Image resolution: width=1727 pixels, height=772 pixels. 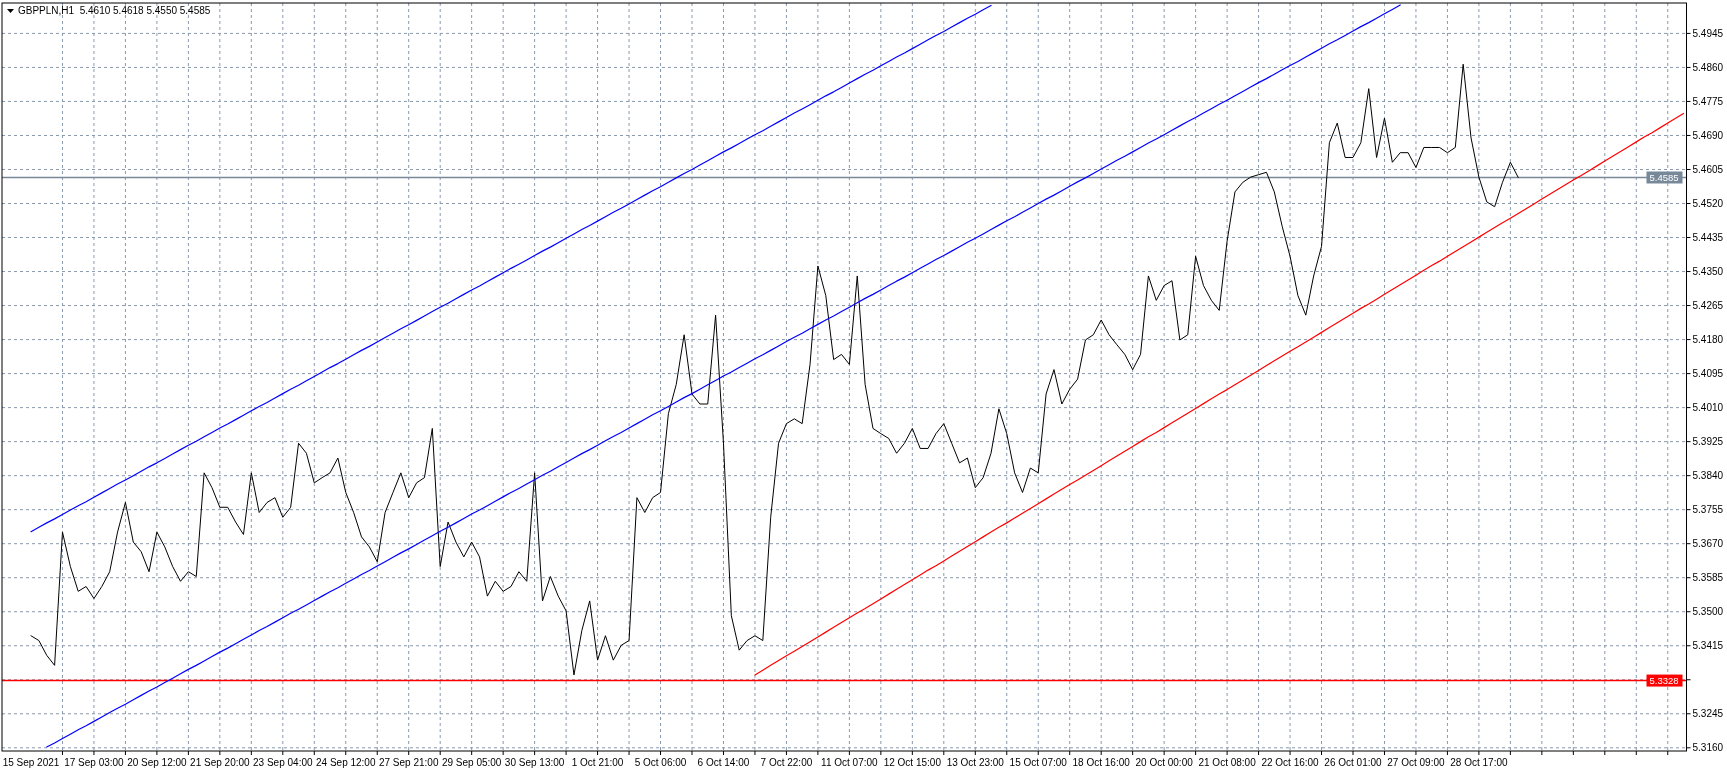 I want to click on y-tick-label: 5.3245, so click(x=1708, y=714).